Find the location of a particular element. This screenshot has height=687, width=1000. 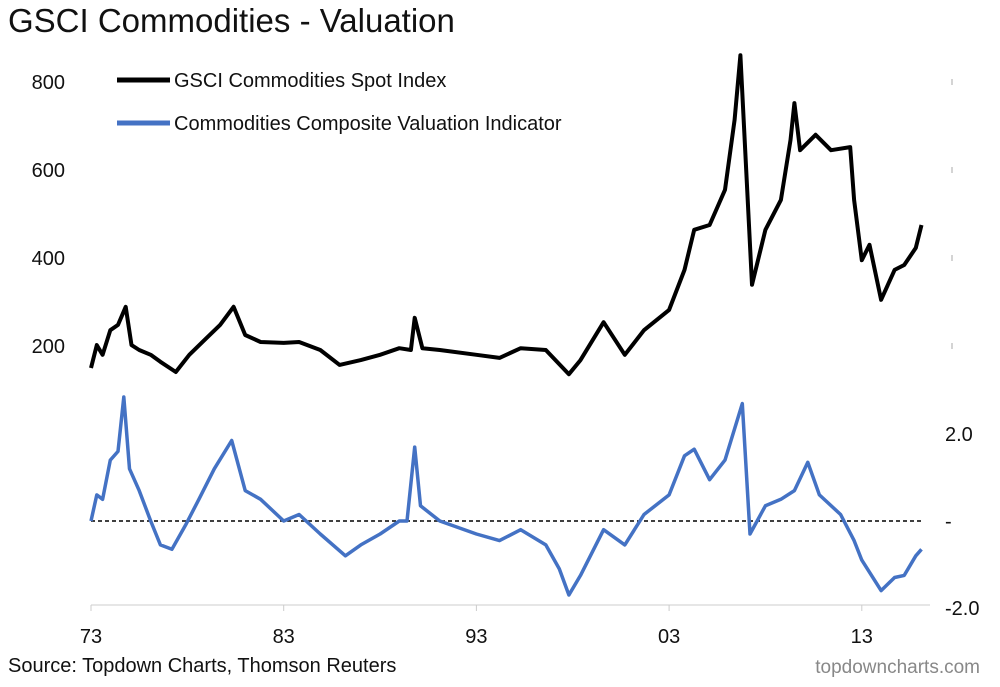

left-tick-label: 600 is located at coordinates (48, 171).